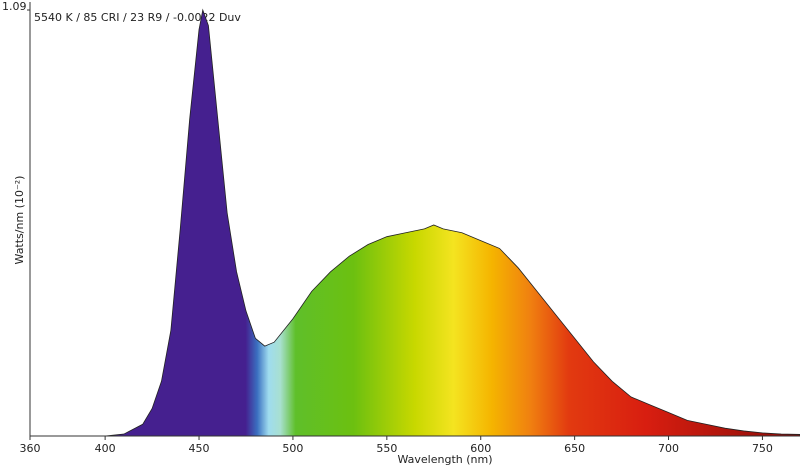 The width and height of the screenshot is (800, 466). I want to click on x-axis-label: Wavelength (nm), so click(444, 459).